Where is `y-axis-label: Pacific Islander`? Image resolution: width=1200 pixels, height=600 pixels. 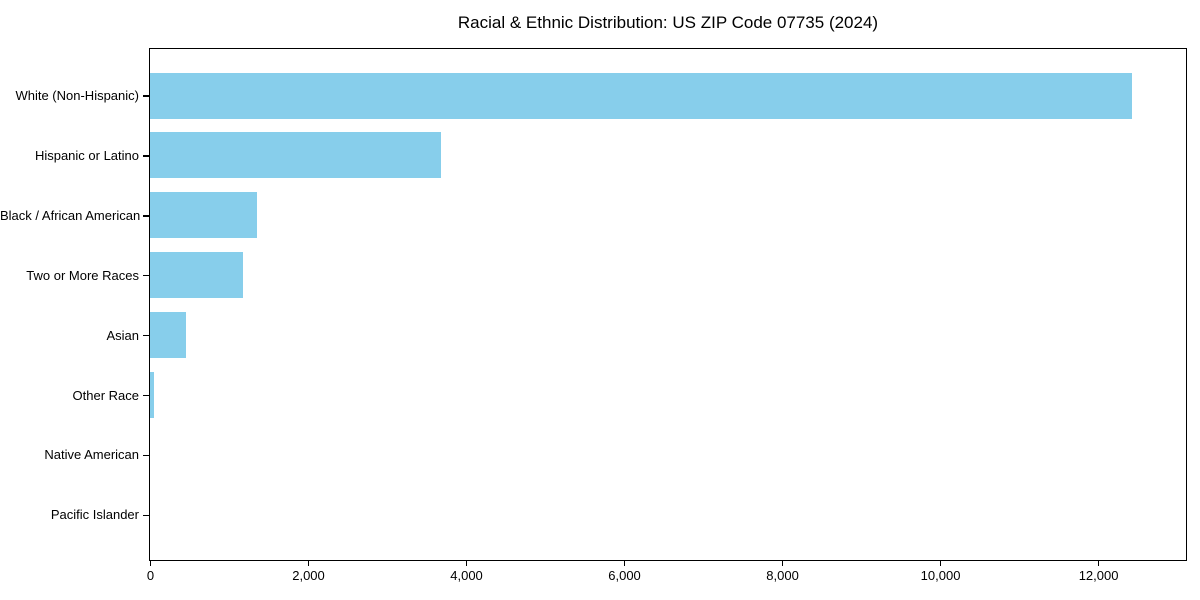
y-axis-label: Pacific Islander is located at coordinates (94, 515).